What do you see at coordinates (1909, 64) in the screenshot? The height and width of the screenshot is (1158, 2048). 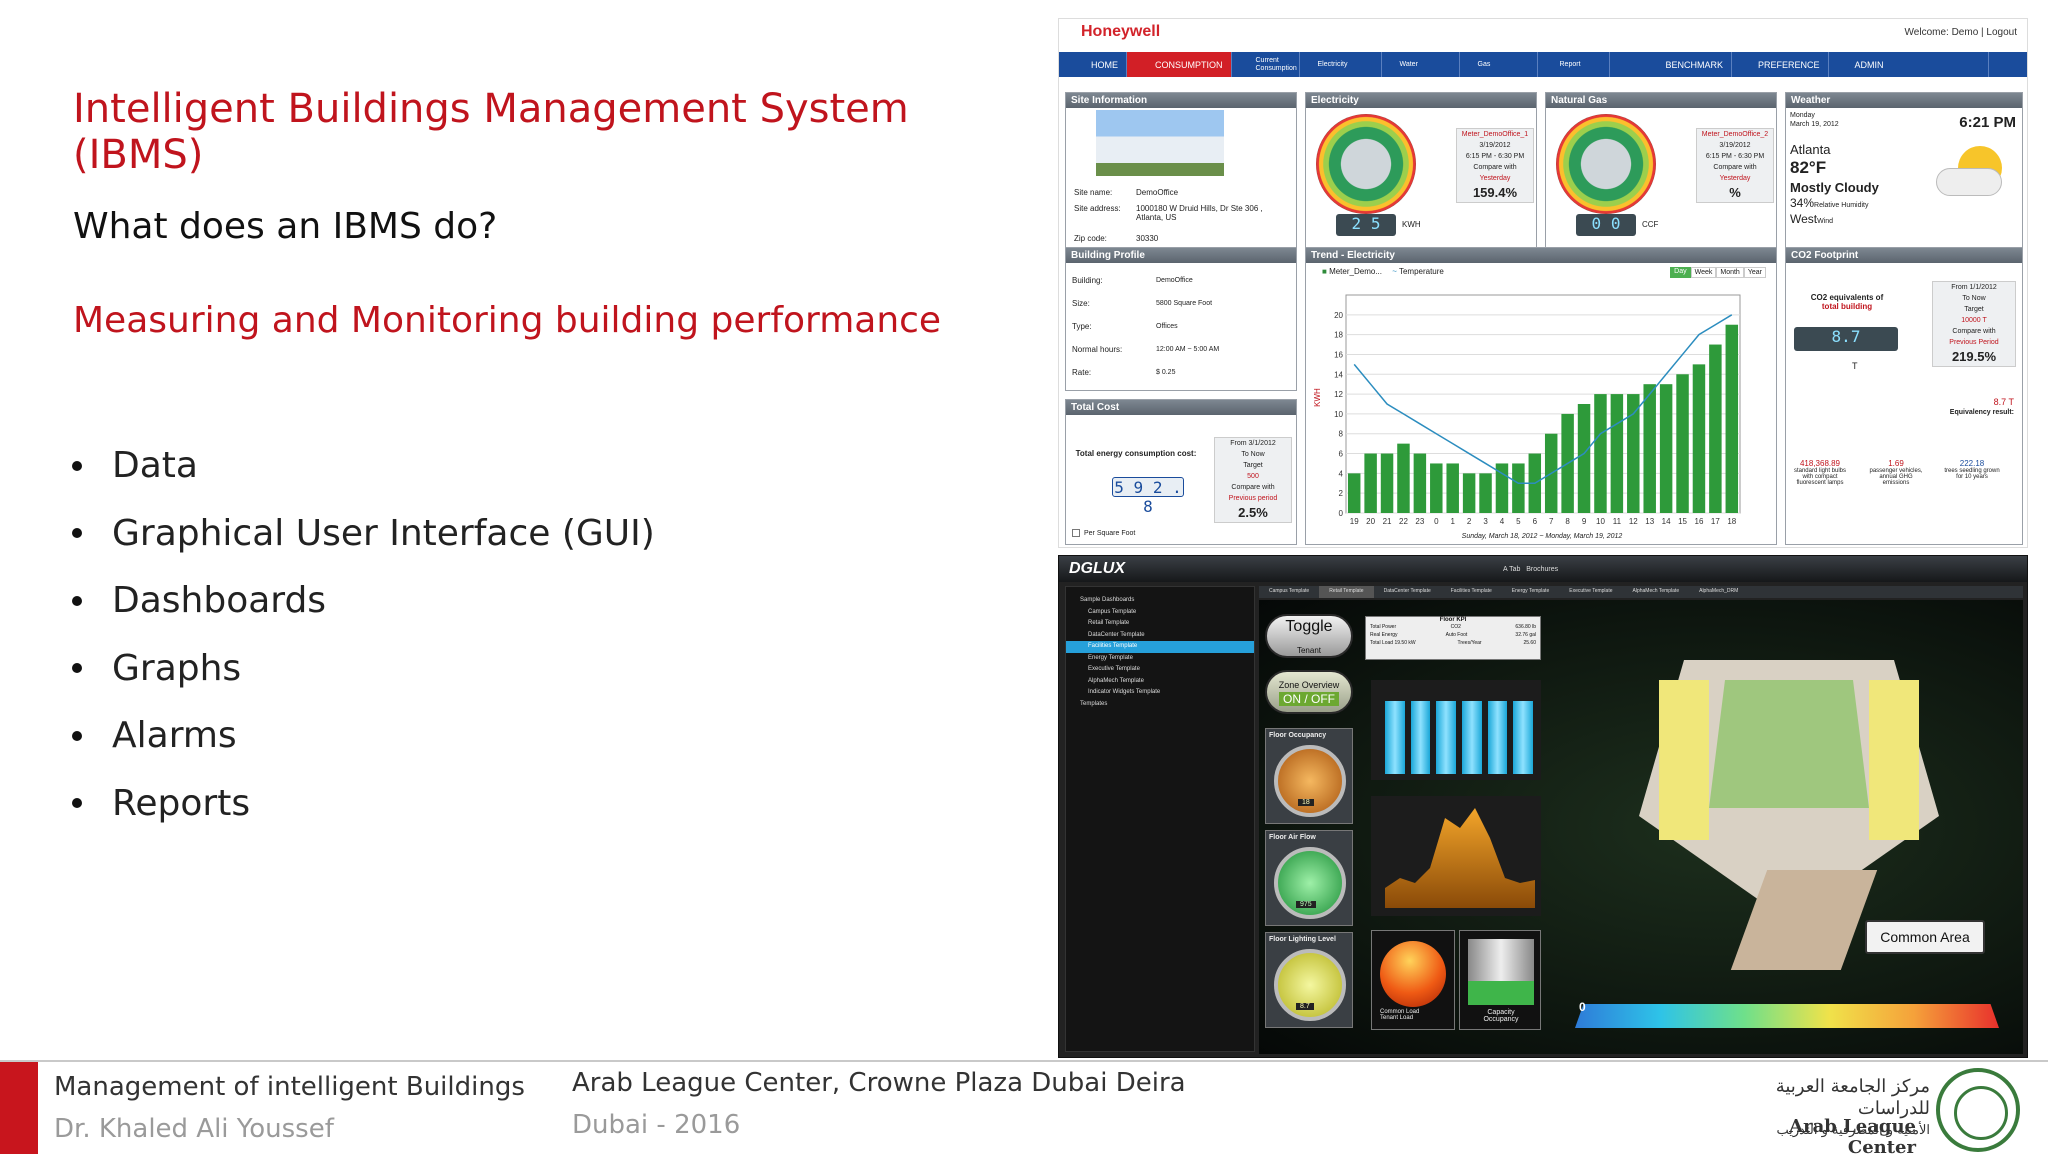 I see `nav-admin: ADMIN` at bounding box center [1909, 64].